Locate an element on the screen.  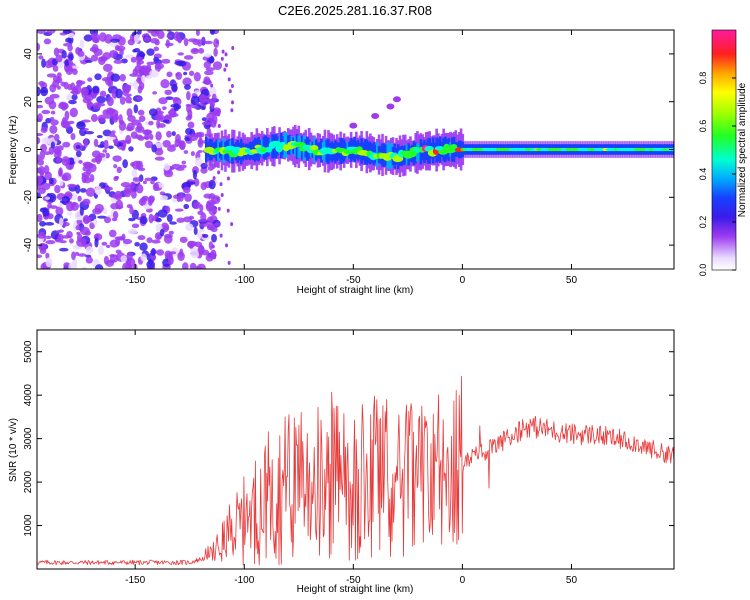
spectrogram-x-tick-label: -150 is located at coordinates (135, 280).